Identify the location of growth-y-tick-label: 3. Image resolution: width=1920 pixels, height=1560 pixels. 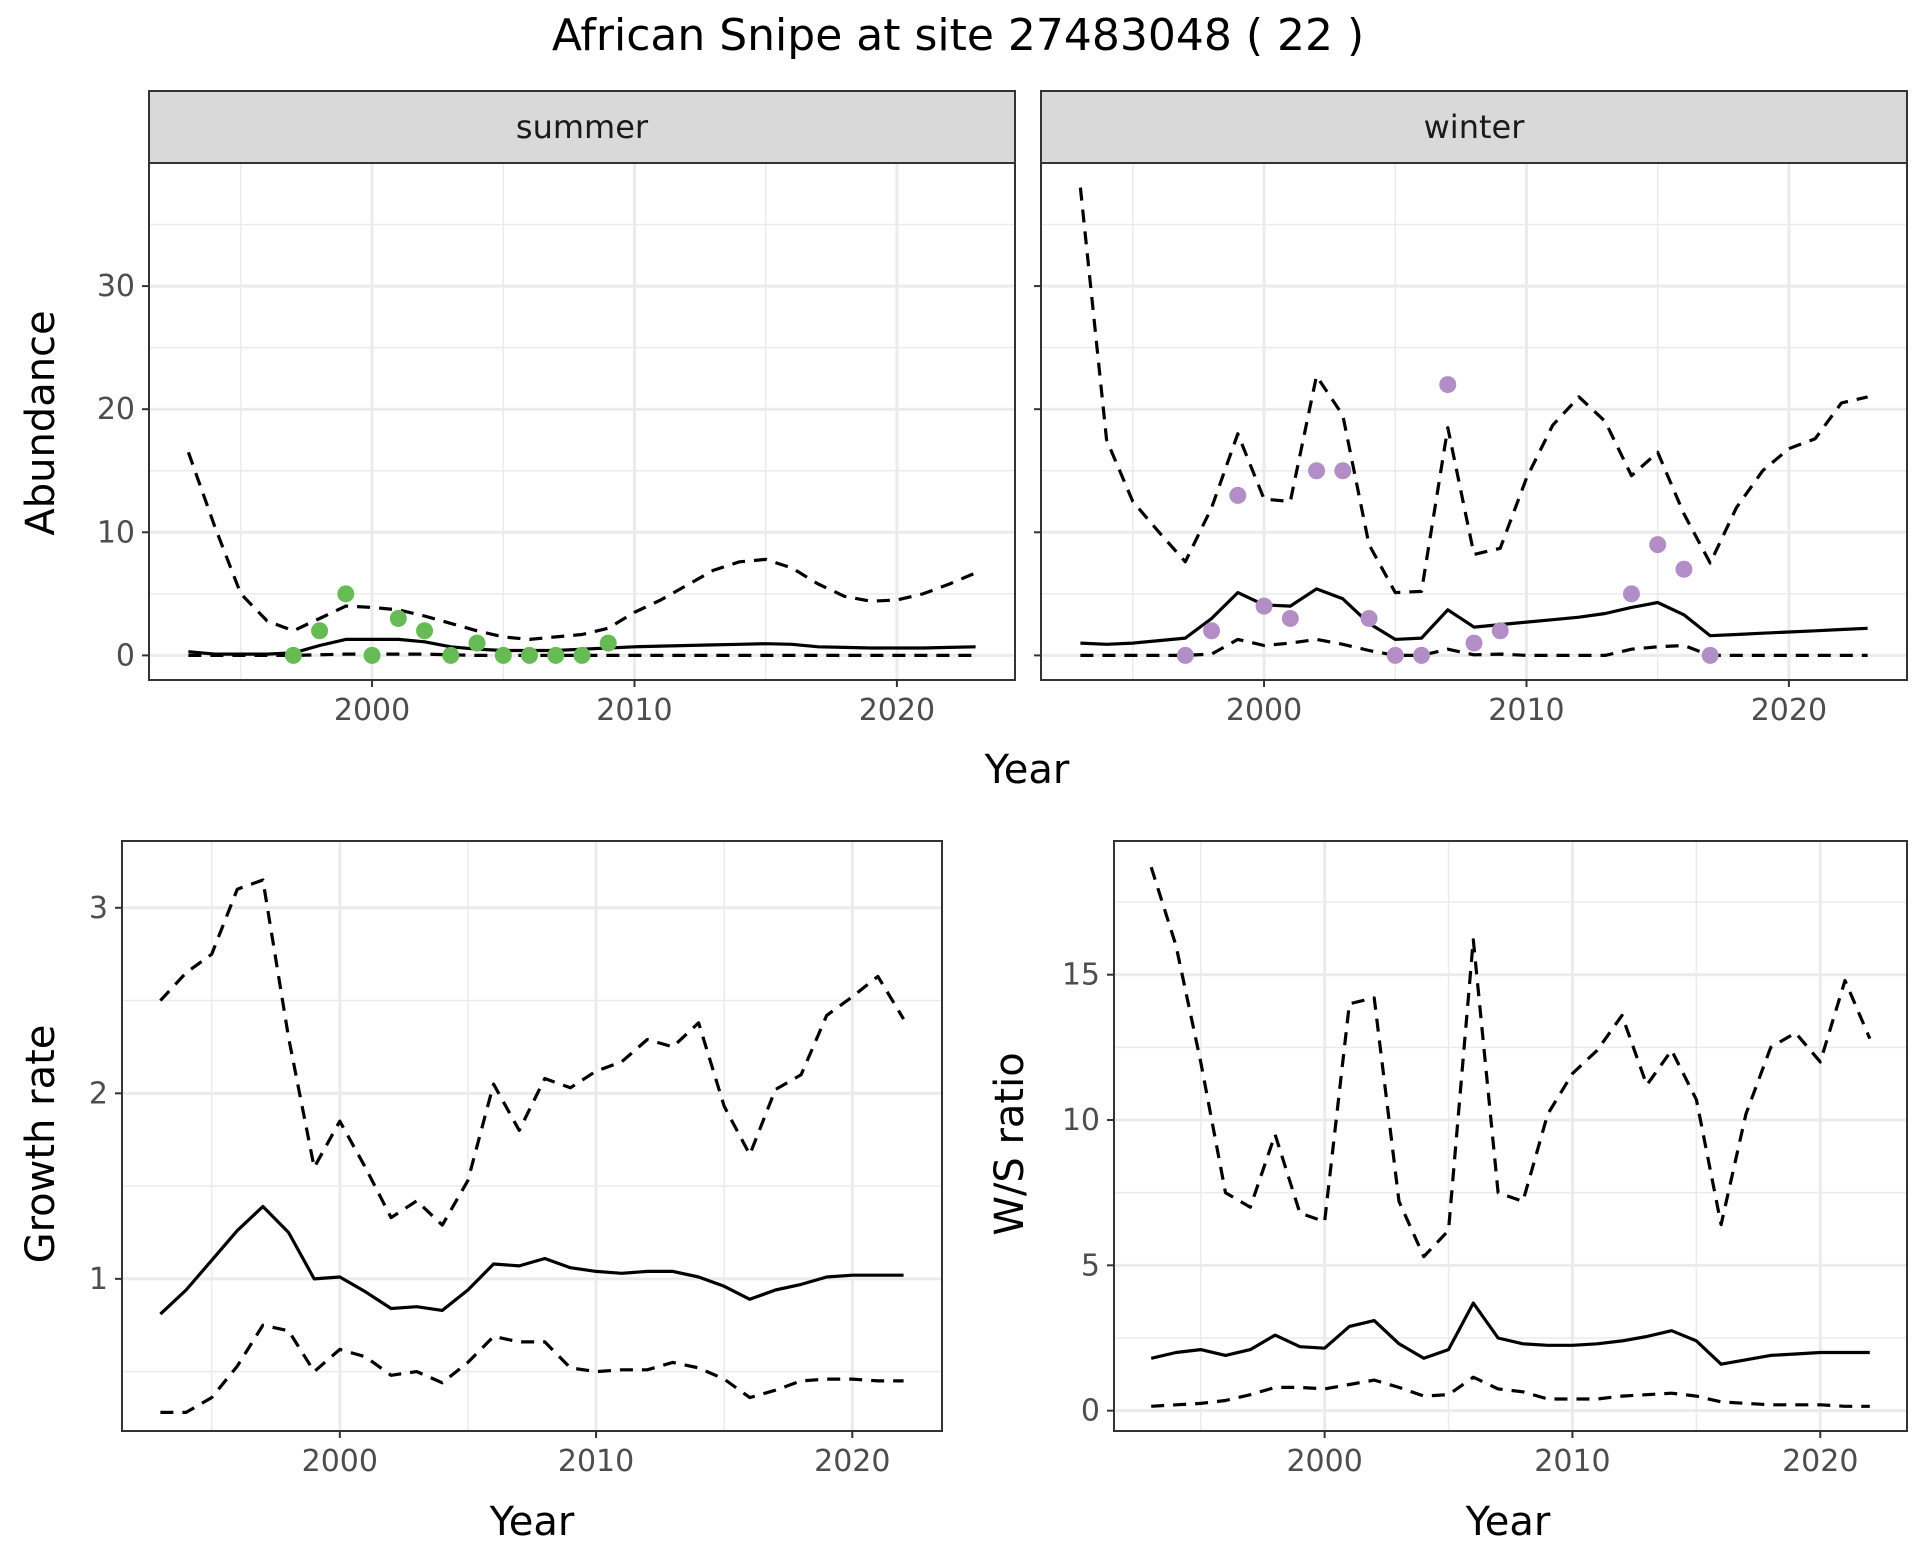
(98, 908).